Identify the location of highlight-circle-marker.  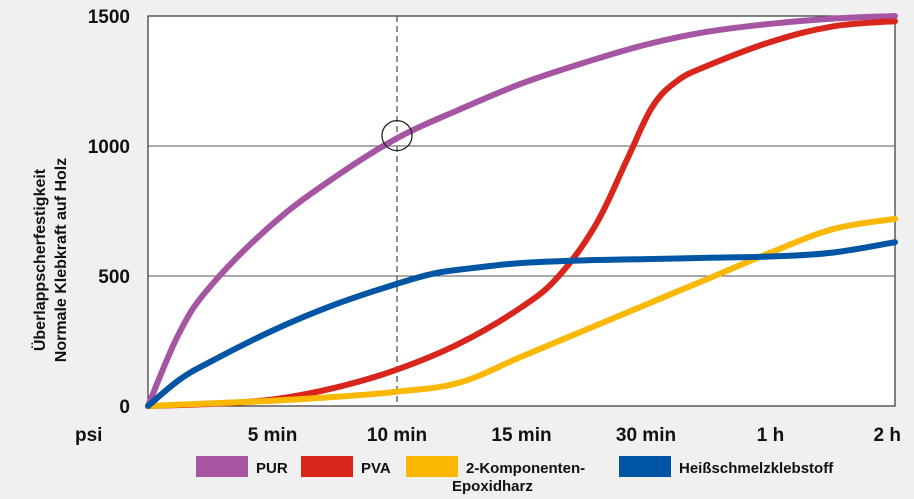
(397, 135).